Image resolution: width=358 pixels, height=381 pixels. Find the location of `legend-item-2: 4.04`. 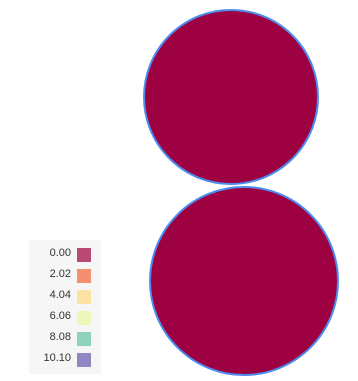

legend-item-2: 4.04 is located at coordinates (66, 296).